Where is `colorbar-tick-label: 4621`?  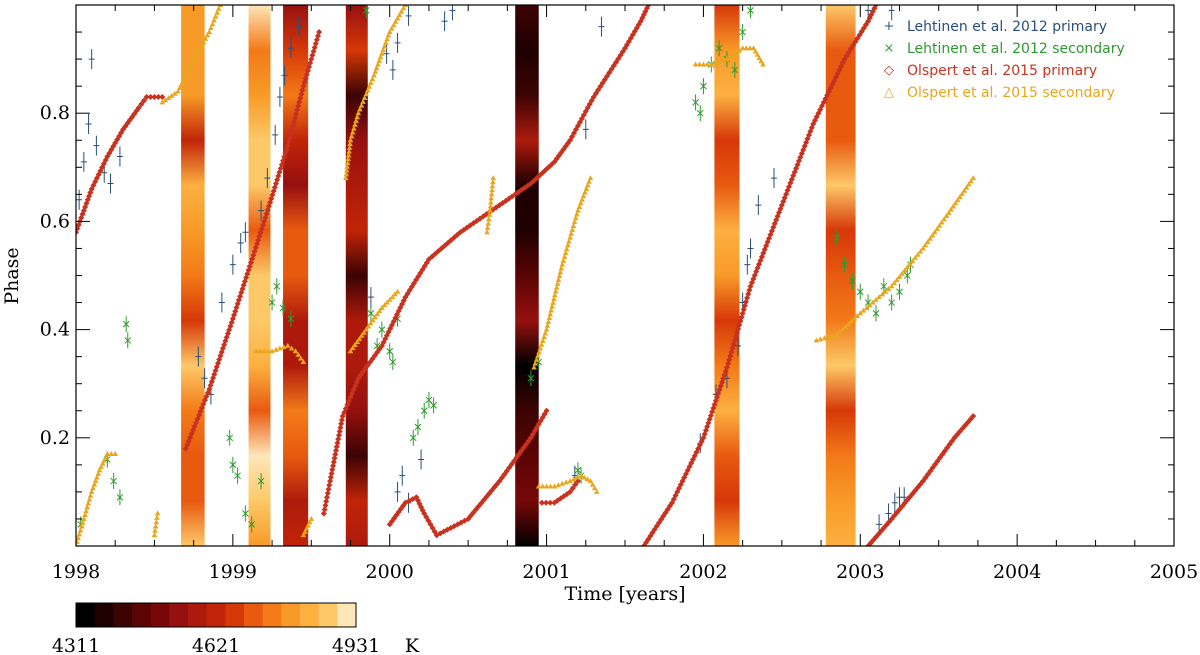
colorbar-tick-label: 4621 is located at coordinates (216, 645).